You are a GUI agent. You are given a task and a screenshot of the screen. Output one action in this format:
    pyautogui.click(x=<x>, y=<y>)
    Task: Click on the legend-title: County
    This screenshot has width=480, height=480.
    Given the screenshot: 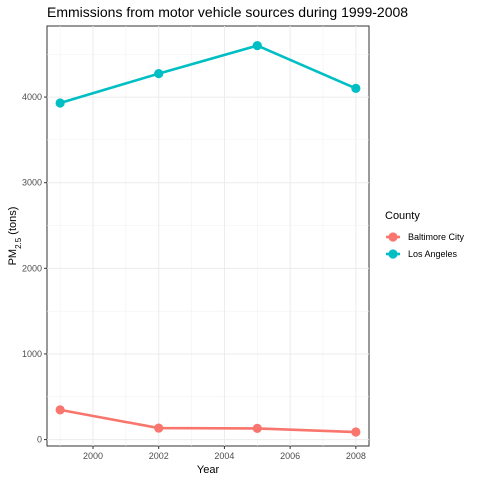 What is the action you would take?
    pyautogui.click(x=402, y=216)
    